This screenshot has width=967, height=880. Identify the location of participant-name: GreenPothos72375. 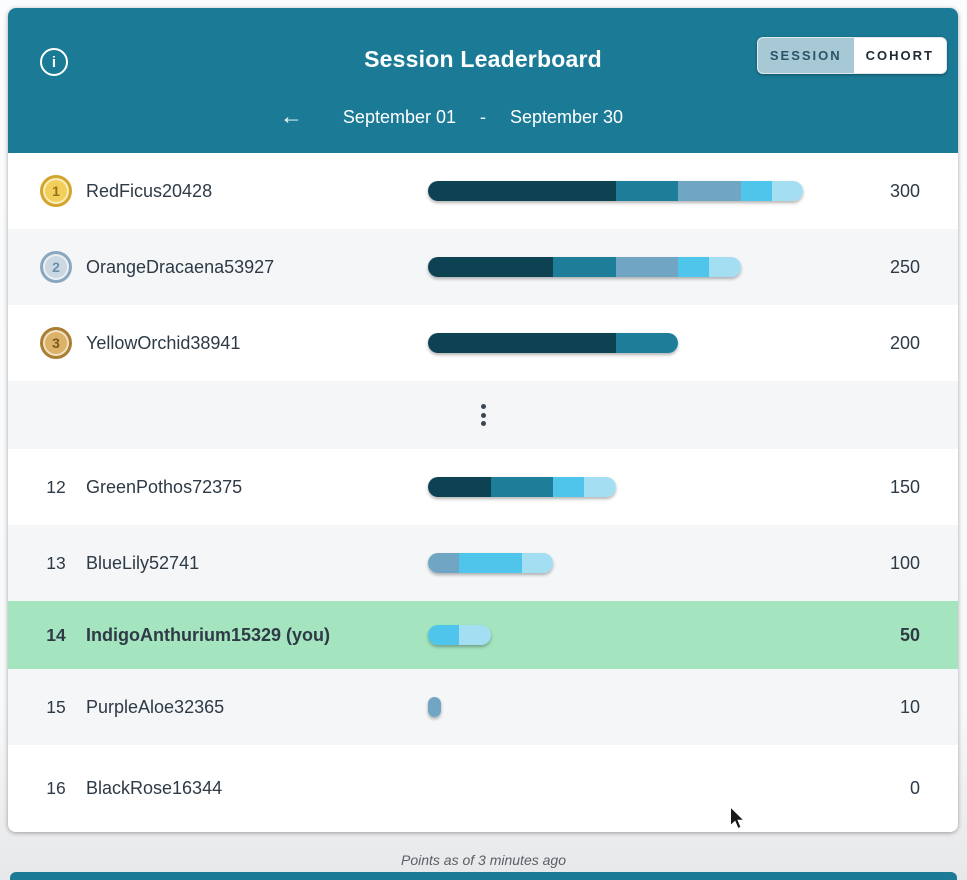
(164, 486).